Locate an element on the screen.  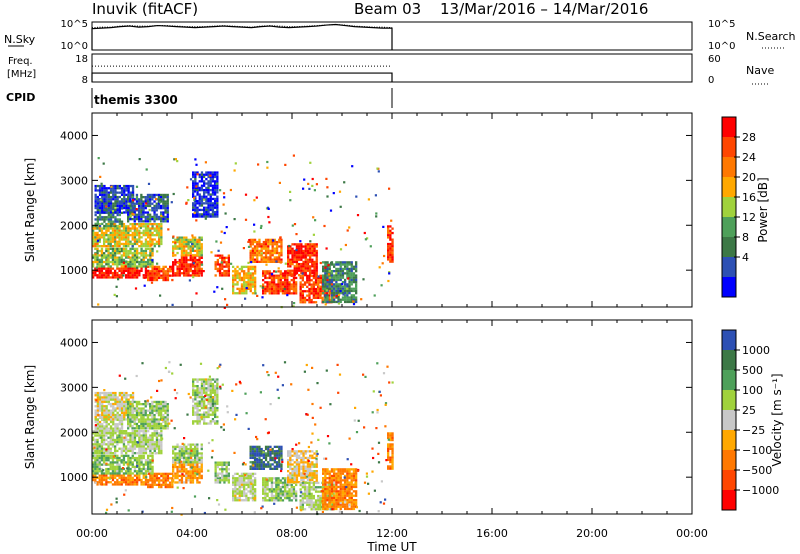
frequency-panel: Freq. [MHz] 18 8 60 0 Nave is located at coordinates (390, 69).